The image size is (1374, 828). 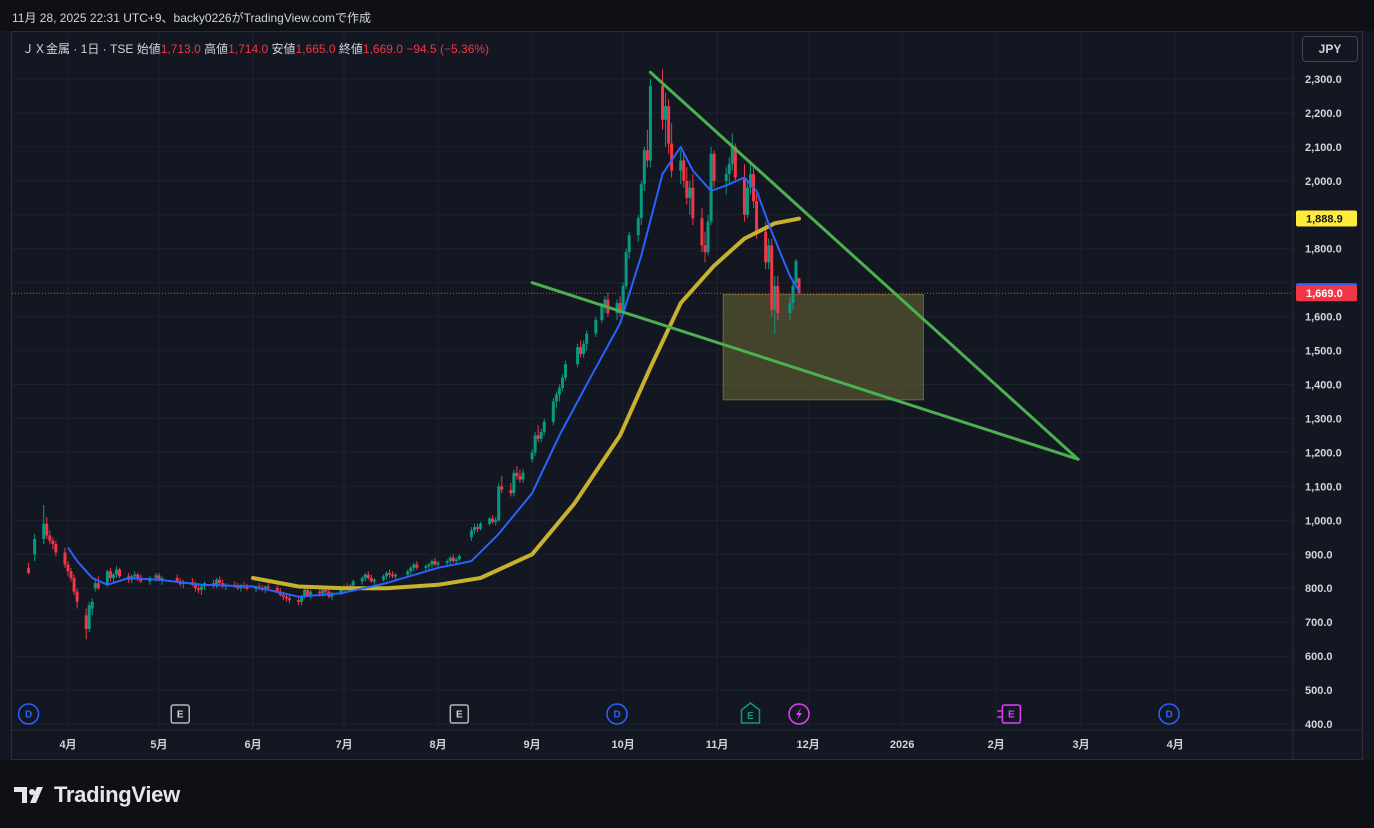 I want to click on price-tick-label: 800.0, so click(x=1319, y=589).